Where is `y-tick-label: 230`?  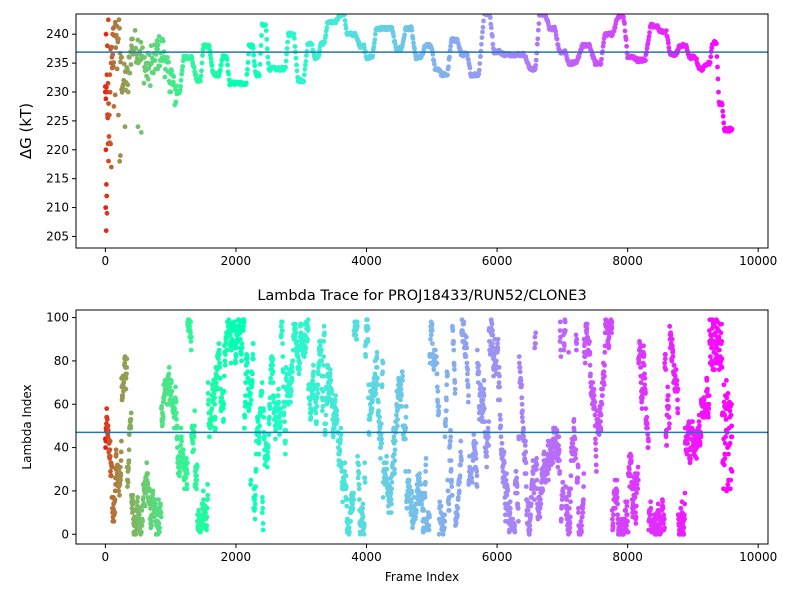
y-tick-label: 230 is located at coordinates (57, 92).